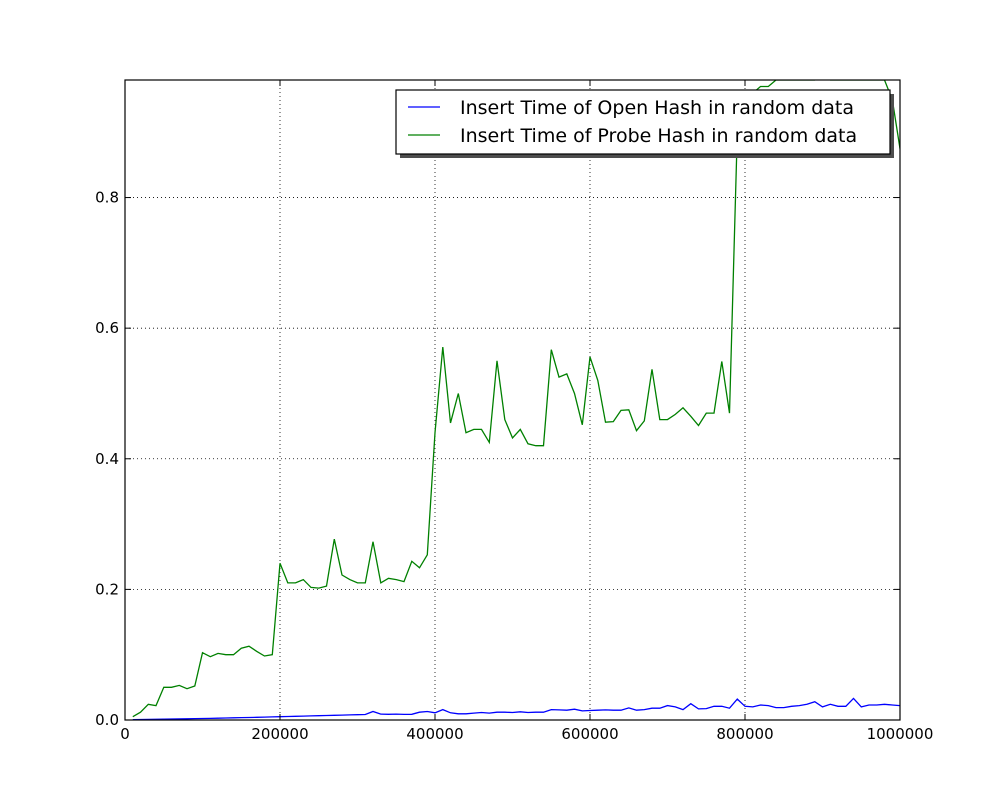 Image resolution: width=1000 pixels, height=800 pixels. Describe the element at coordinates (107, 589) in the screenshot. I see `y-tick-label: 0.2` at that location.